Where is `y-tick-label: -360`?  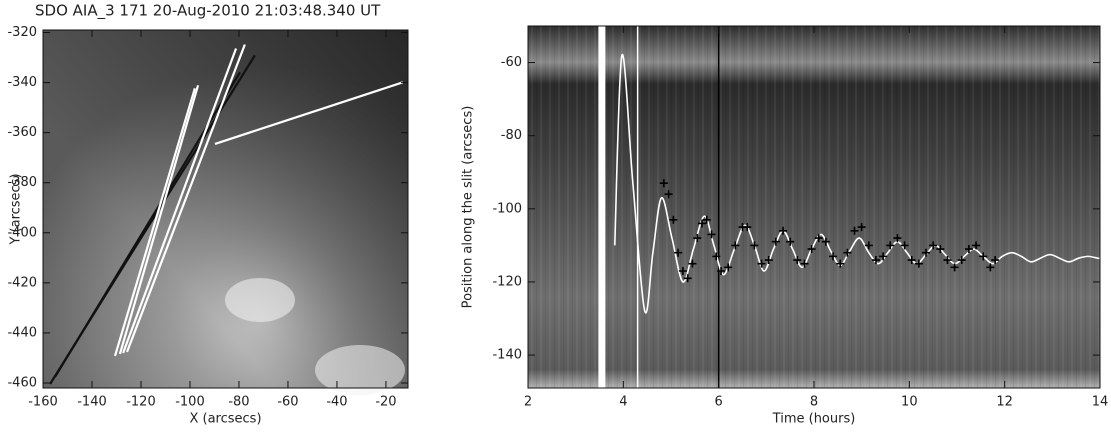 y-tick-label: -360 is located at coordinates (22, 132).